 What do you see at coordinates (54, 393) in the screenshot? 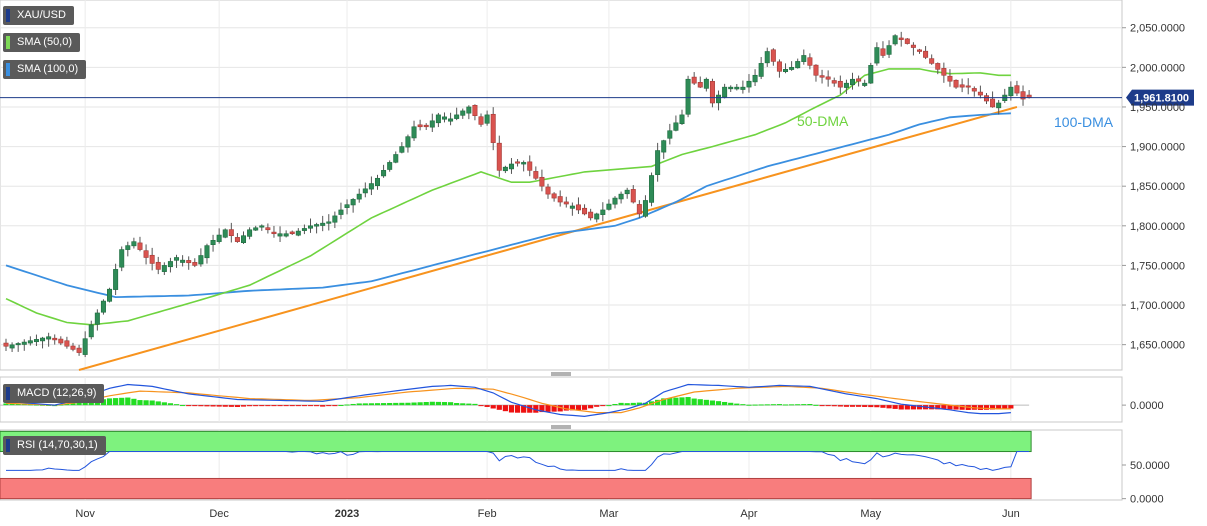
I see `macd-label: MACD (12,26,9)` at bounding box center [54, 393].